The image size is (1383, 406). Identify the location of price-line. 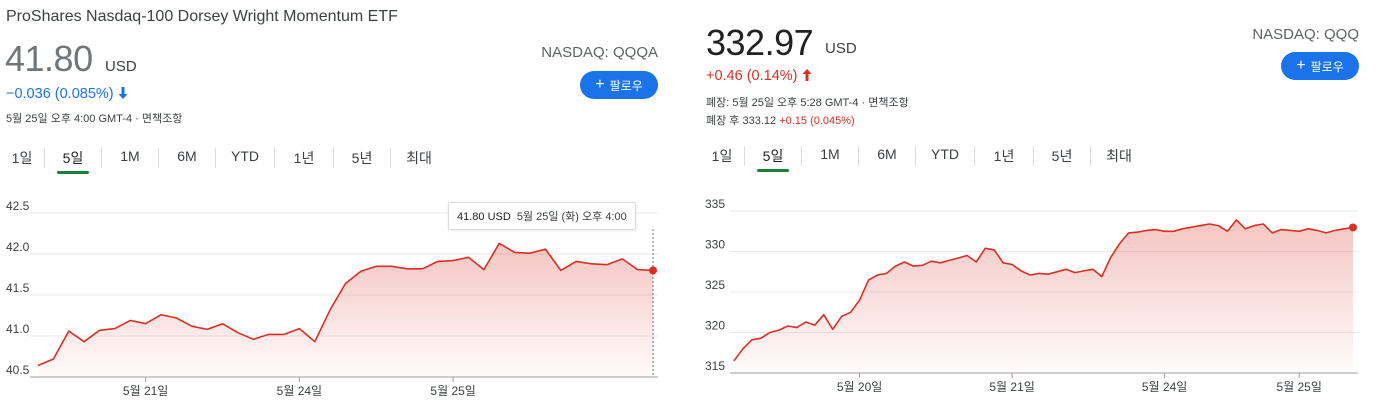
(345, 304).